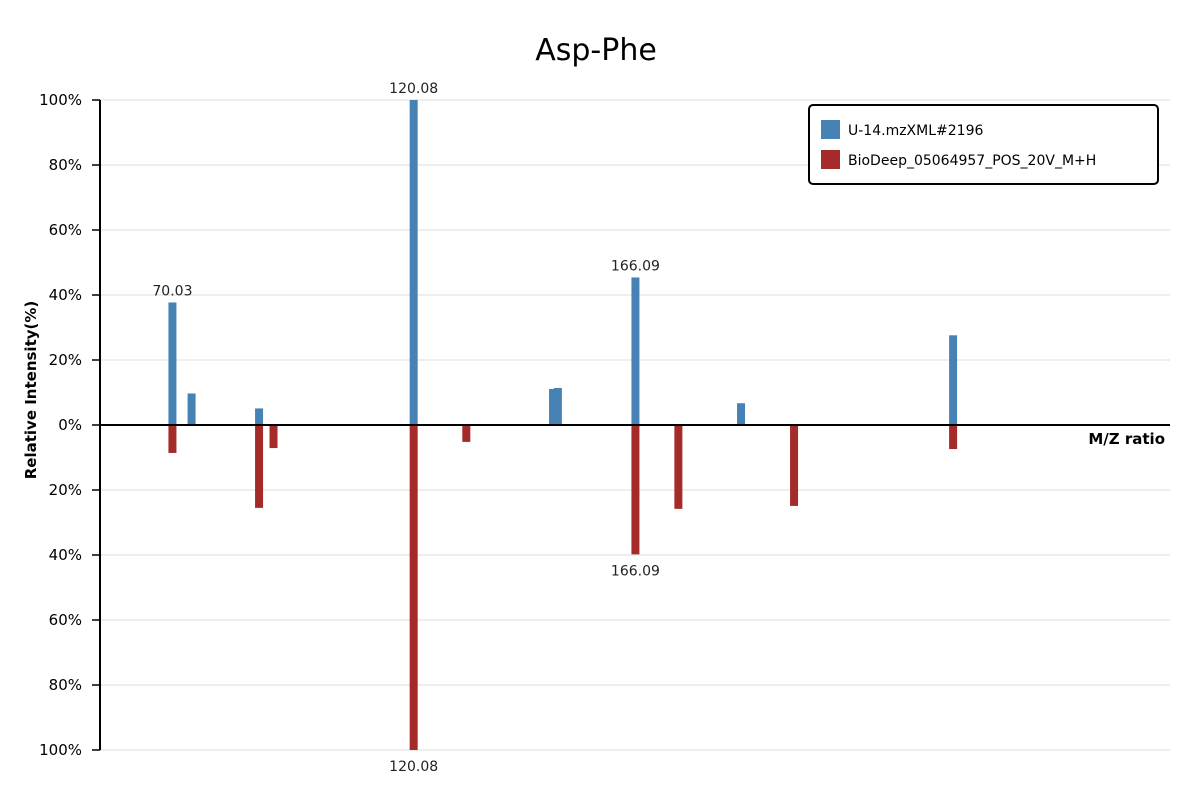  Describe the element at coordinates (915, 131) in the screenshot. I see `legend-label-series-1: U-14.mzXML#2196` at that location.